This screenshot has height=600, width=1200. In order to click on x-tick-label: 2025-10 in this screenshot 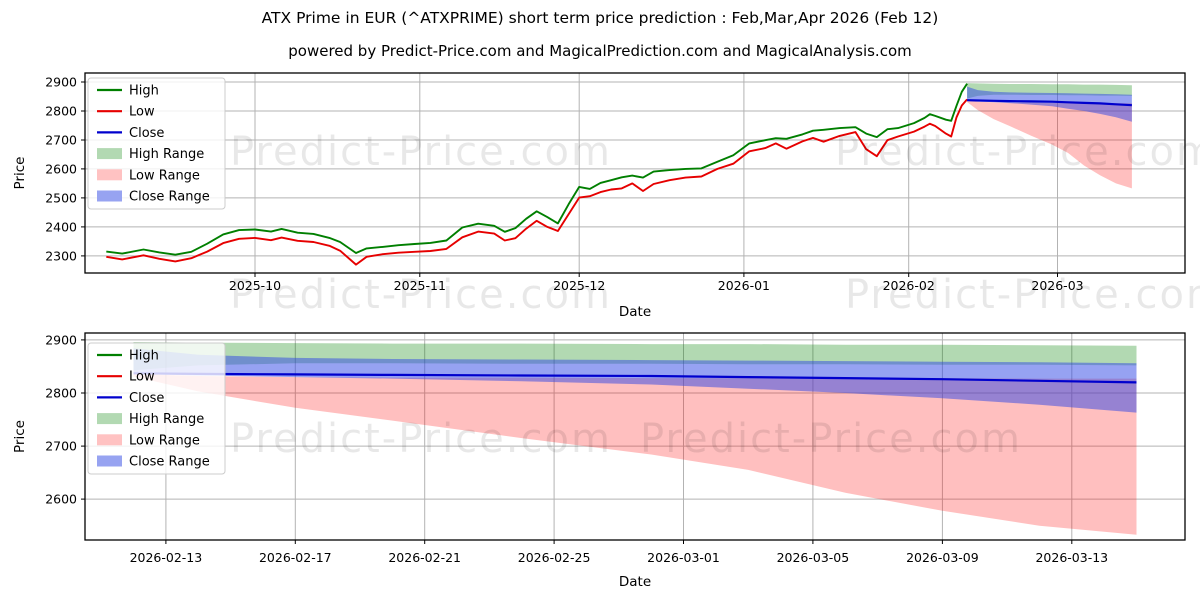, I will do `click(255, 285)`.